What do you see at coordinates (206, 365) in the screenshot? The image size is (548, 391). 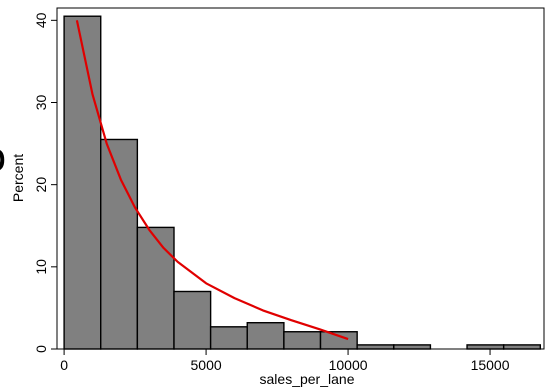 I see `x-tick-label: 5000` at bounding box center [206, 365].